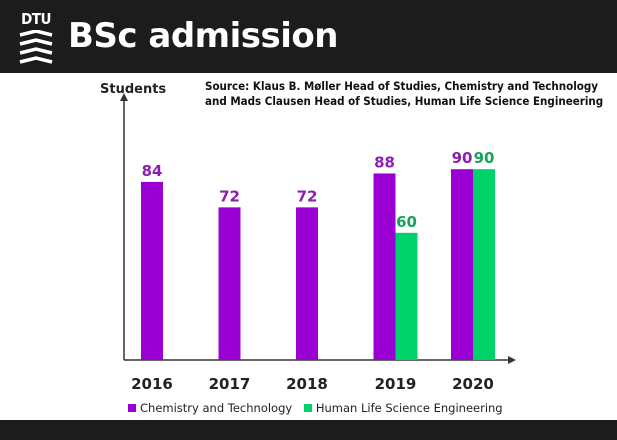  What do you see at coordinates (384, 266) in the screenshot?
I see `bar-chemistry-2019` at bounding box center [384, 266].